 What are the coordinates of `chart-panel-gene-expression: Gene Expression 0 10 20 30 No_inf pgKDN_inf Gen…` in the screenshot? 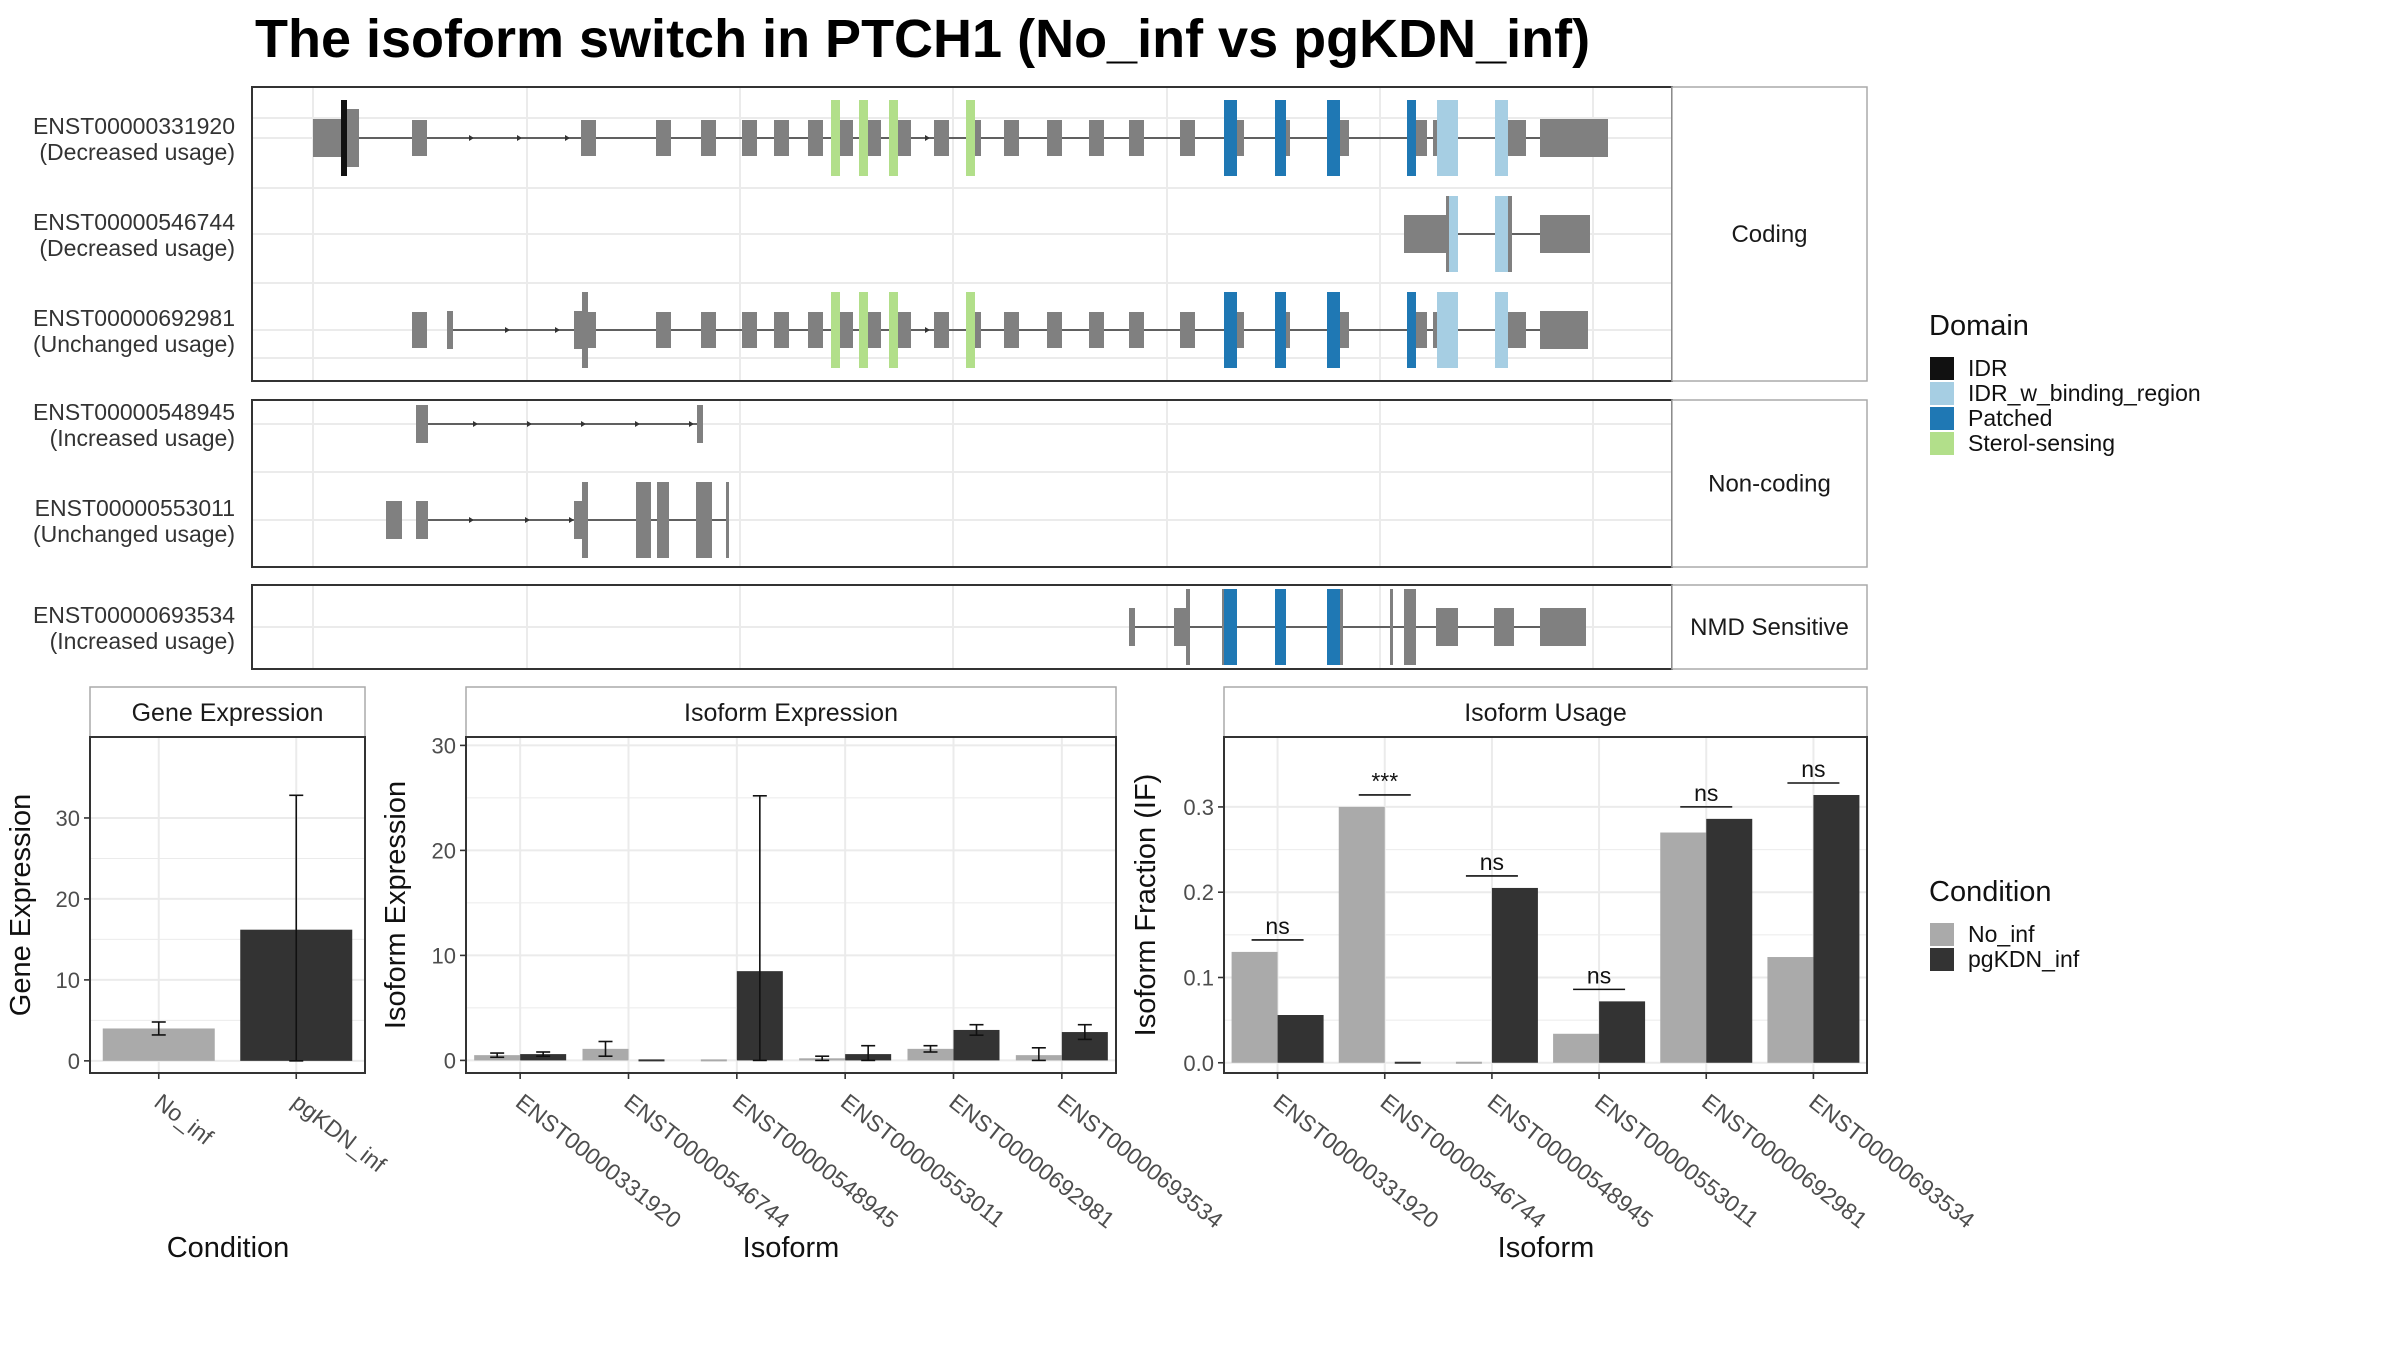 It's located at (198, 975).